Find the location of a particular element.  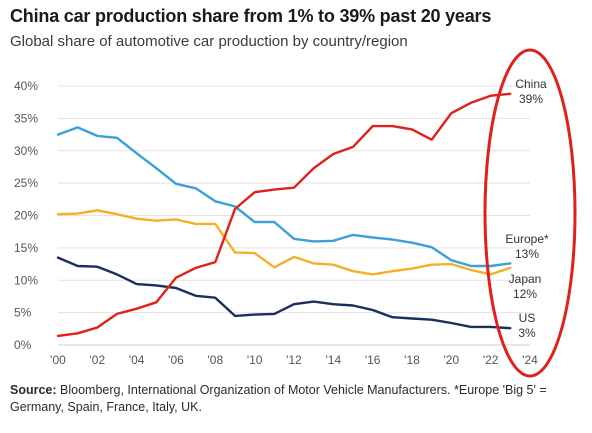

series-value-china: 39% is located at coordinates (531, 99).